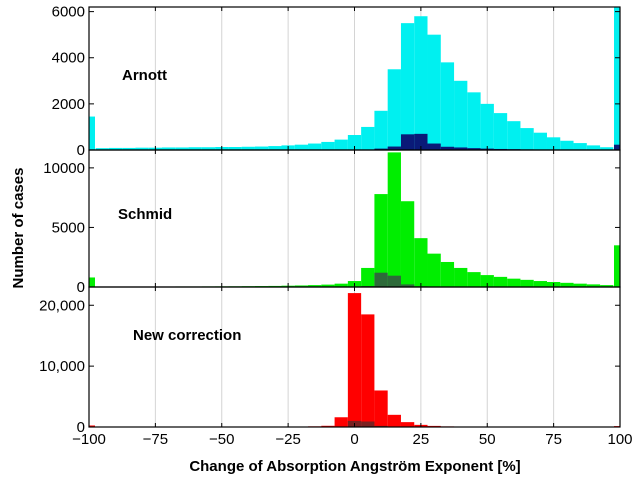 The image size is (637, 477). What do you see at coordinates (421, 439) in the screenshot?
I see `x-tick-label: 25` at bounding box center [421, 439].